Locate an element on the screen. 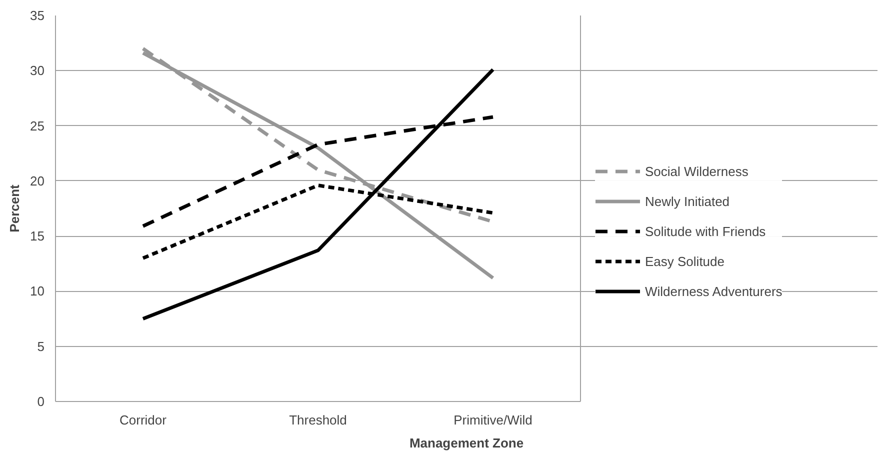 The width and height of the screenshot is (882, 466). y-tick-label: 35 is located at coordinates (37, 15).